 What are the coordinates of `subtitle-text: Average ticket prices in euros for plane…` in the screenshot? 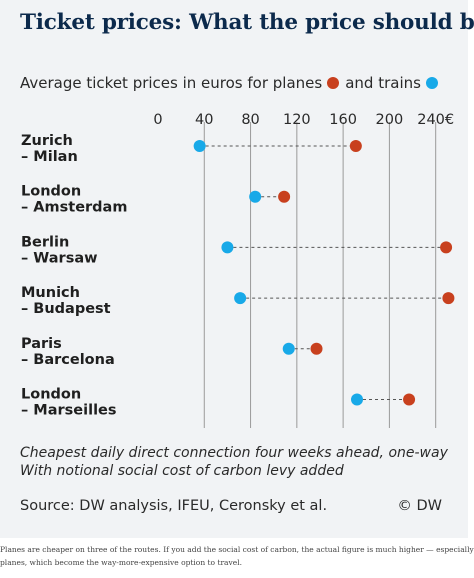 It's located at (171, 83).